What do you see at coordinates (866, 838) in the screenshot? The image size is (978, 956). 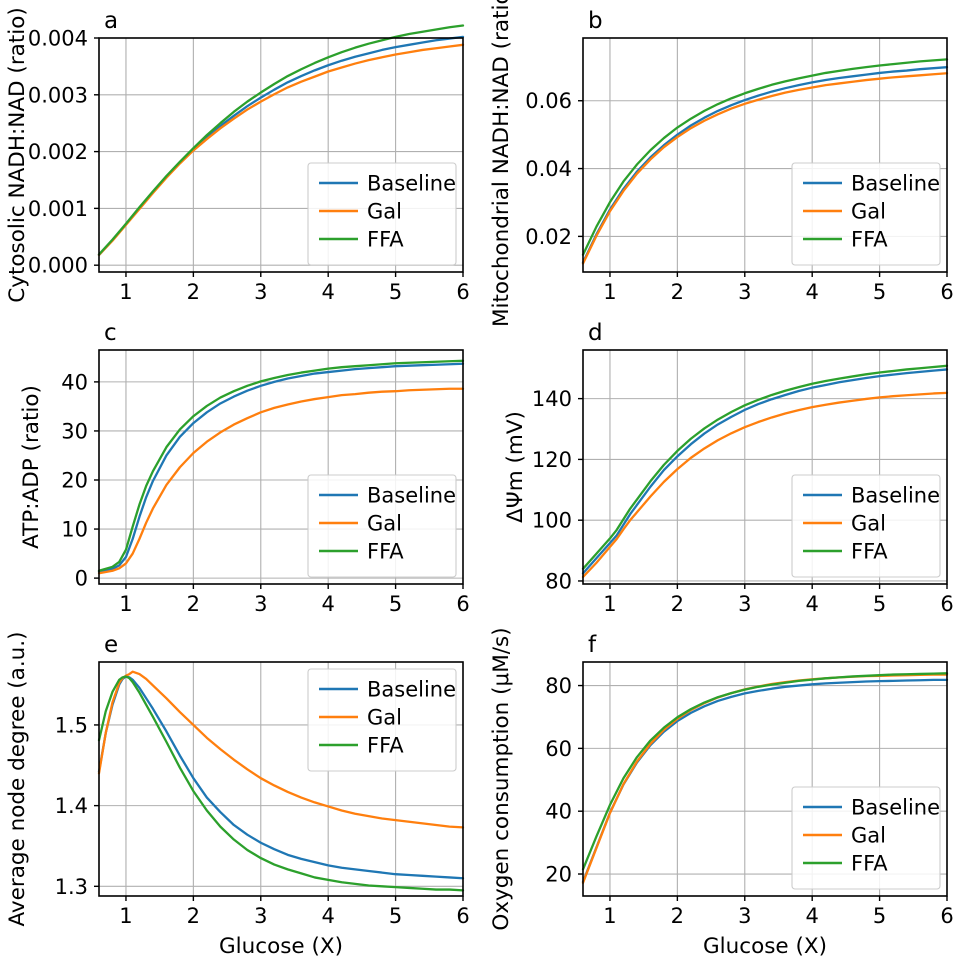 I see `legend-f: Baseline Gal FFA` at bounding box center [866, 838].